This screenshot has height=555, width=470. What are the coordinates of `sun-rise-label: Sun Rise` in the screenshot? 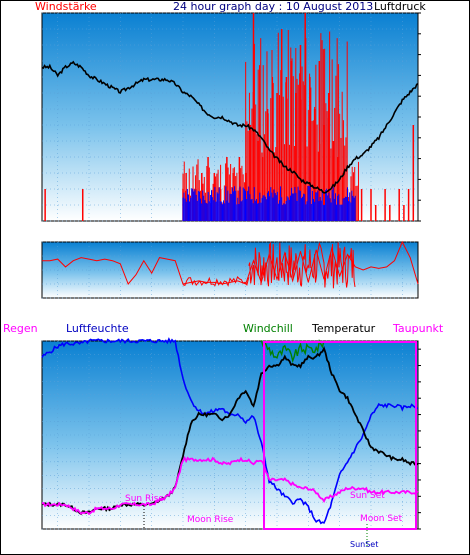 It's located at (144, 499).